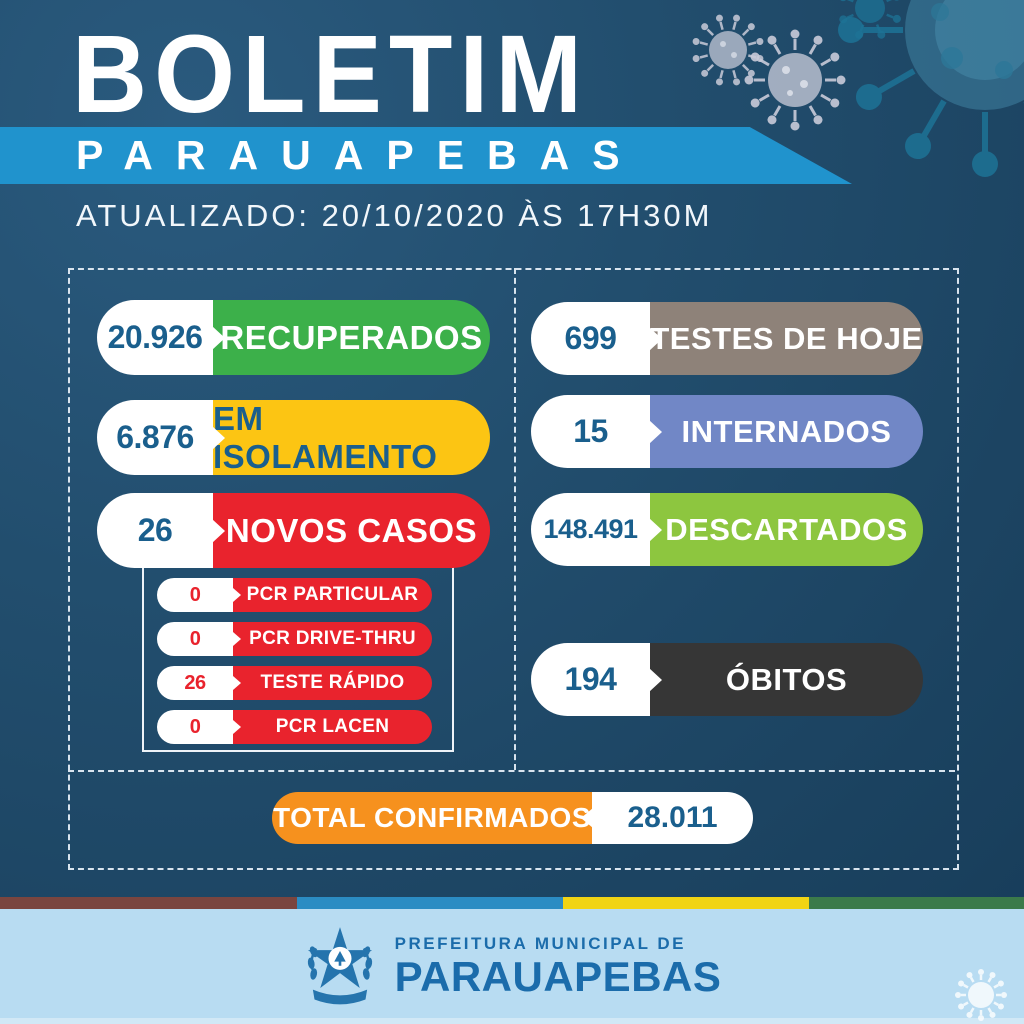 This screenshot has height=1024, width=1024. I want to click on stat-label: EM ISOLAMENTO, so click(351, 437).